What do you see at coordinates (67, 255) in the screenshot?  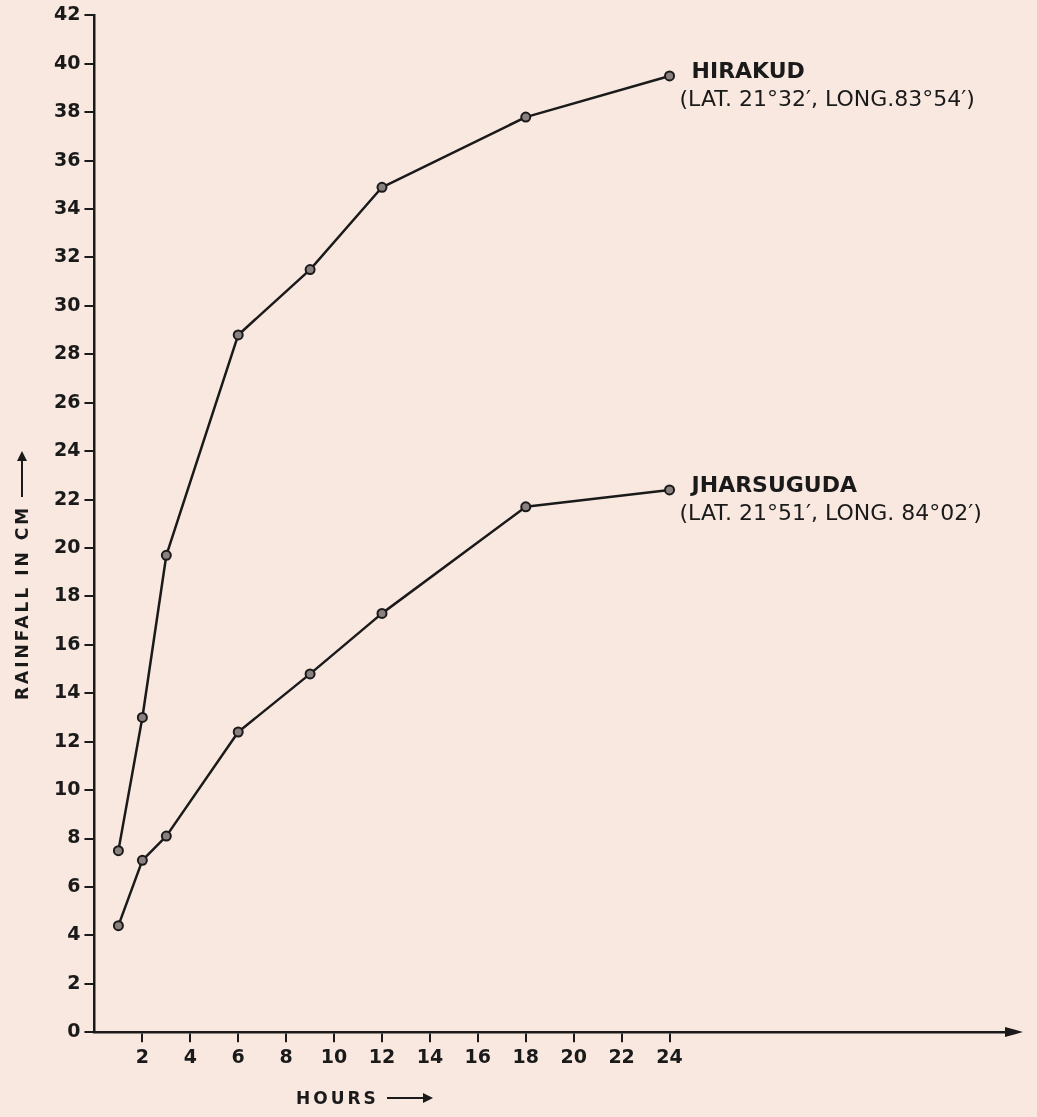 I see `y-tick-label: 32` at bounding box center [67, 255].